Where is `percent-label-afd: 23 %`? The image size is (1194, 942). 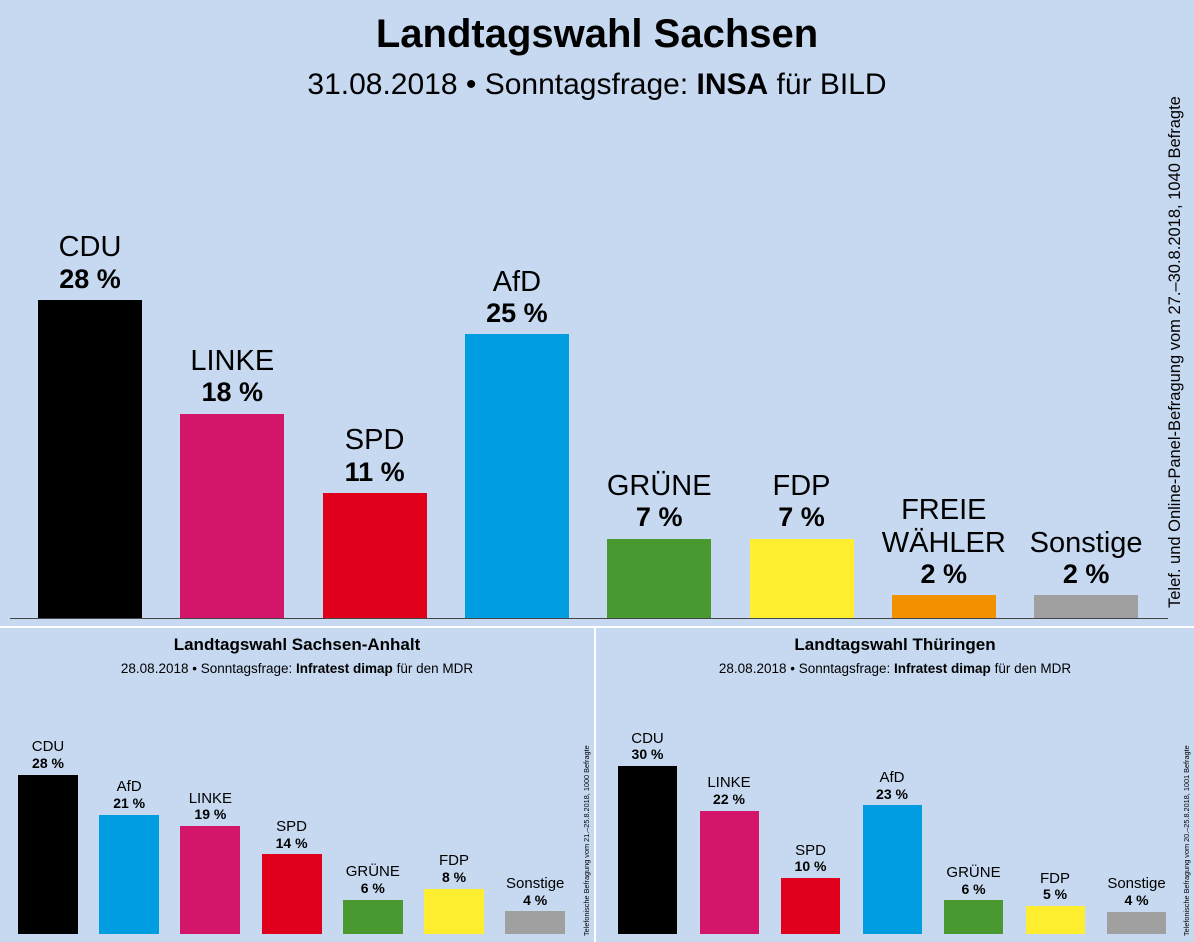
percent-label-afd: 23 % is located at coordinates (892, 793).